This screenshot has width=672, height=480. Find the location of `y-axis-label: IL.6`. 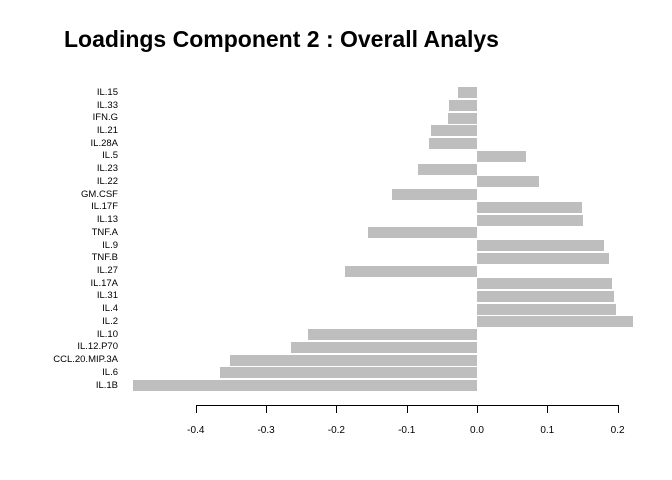

y-axis-label: IL.6 is located at coordinates (110, 372).